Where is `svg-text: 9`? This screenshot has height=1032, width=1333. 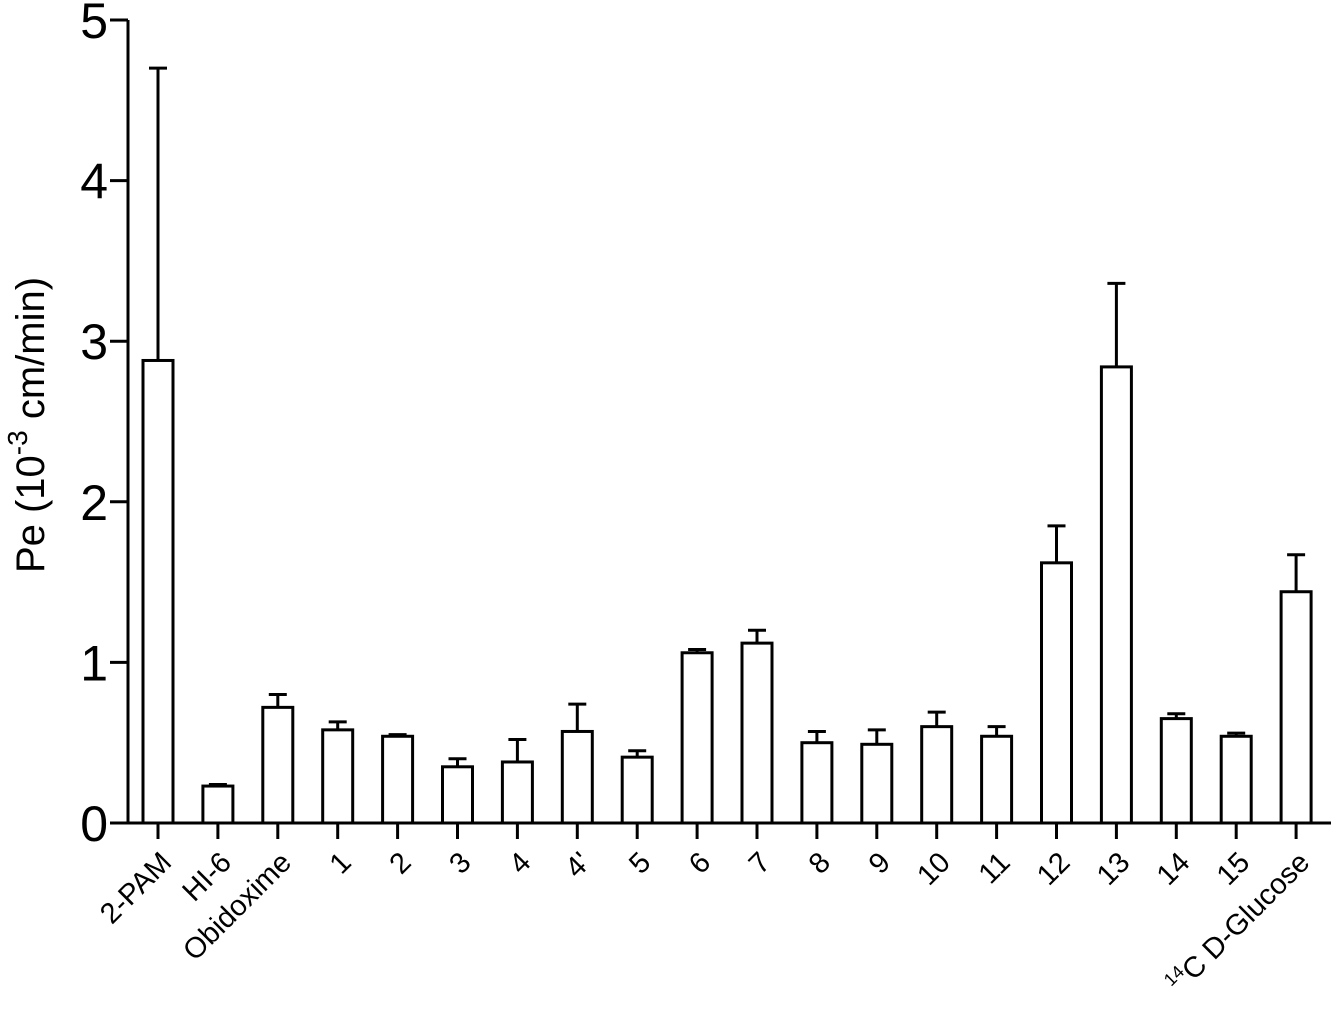 svg-text: 9 is located at coordinates (880, 863).